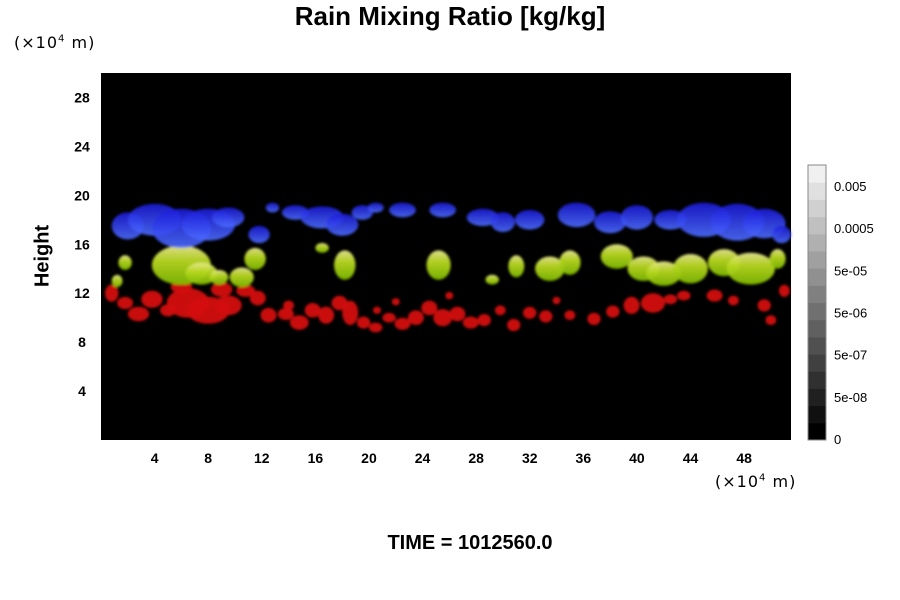  Describe the element at coordinates (584, 458) in the screenshot. I see `x-tick-label-36: 36` at that location.